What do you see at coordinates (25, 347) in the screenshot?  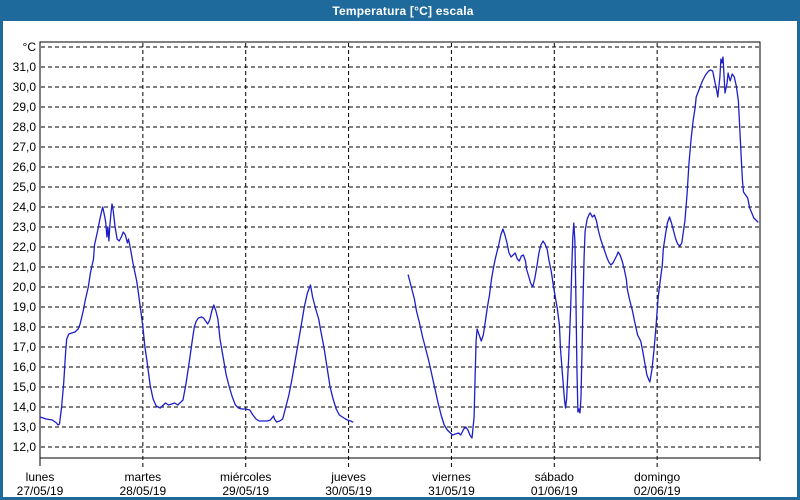 I see `svg-text: 17,0` at bounding box center [25, 347].